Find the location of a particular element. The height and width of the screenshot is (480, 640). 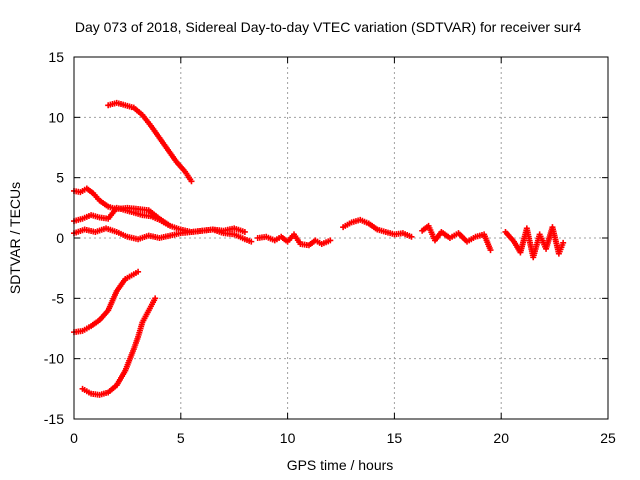

x-axis-label: GPS time / hours is located at coordinates (340, 465).